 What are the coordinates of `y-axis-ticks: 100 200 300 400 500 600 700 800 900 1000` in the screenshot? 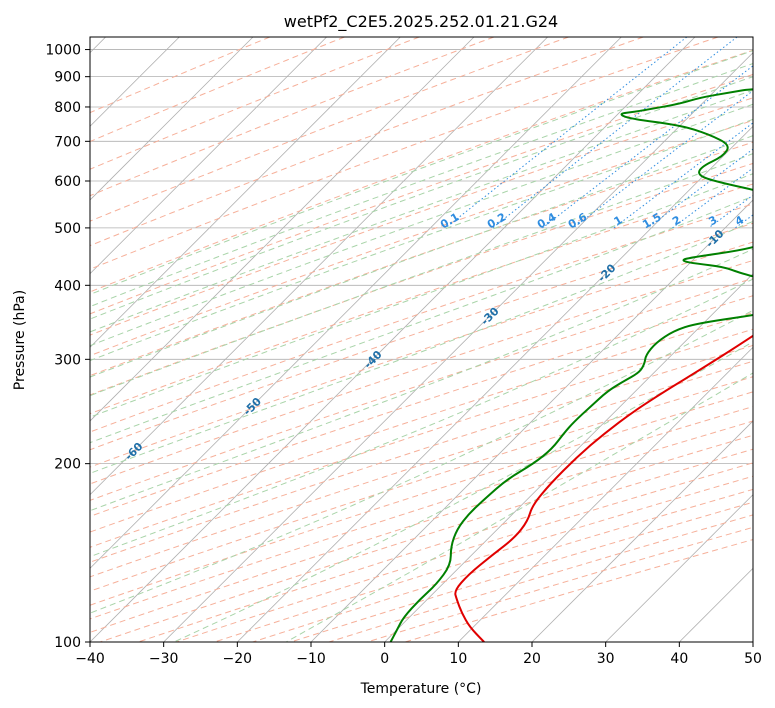 It's located at (67, 347).